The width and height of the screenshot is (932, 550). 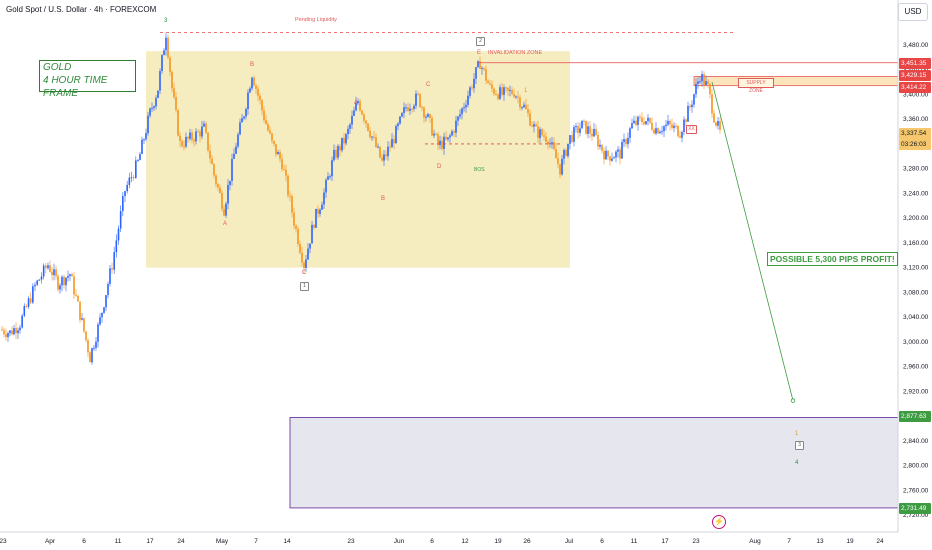 I want to click on pending-liquidity-label: Pending Liquidity, so click(x=316, y=20).